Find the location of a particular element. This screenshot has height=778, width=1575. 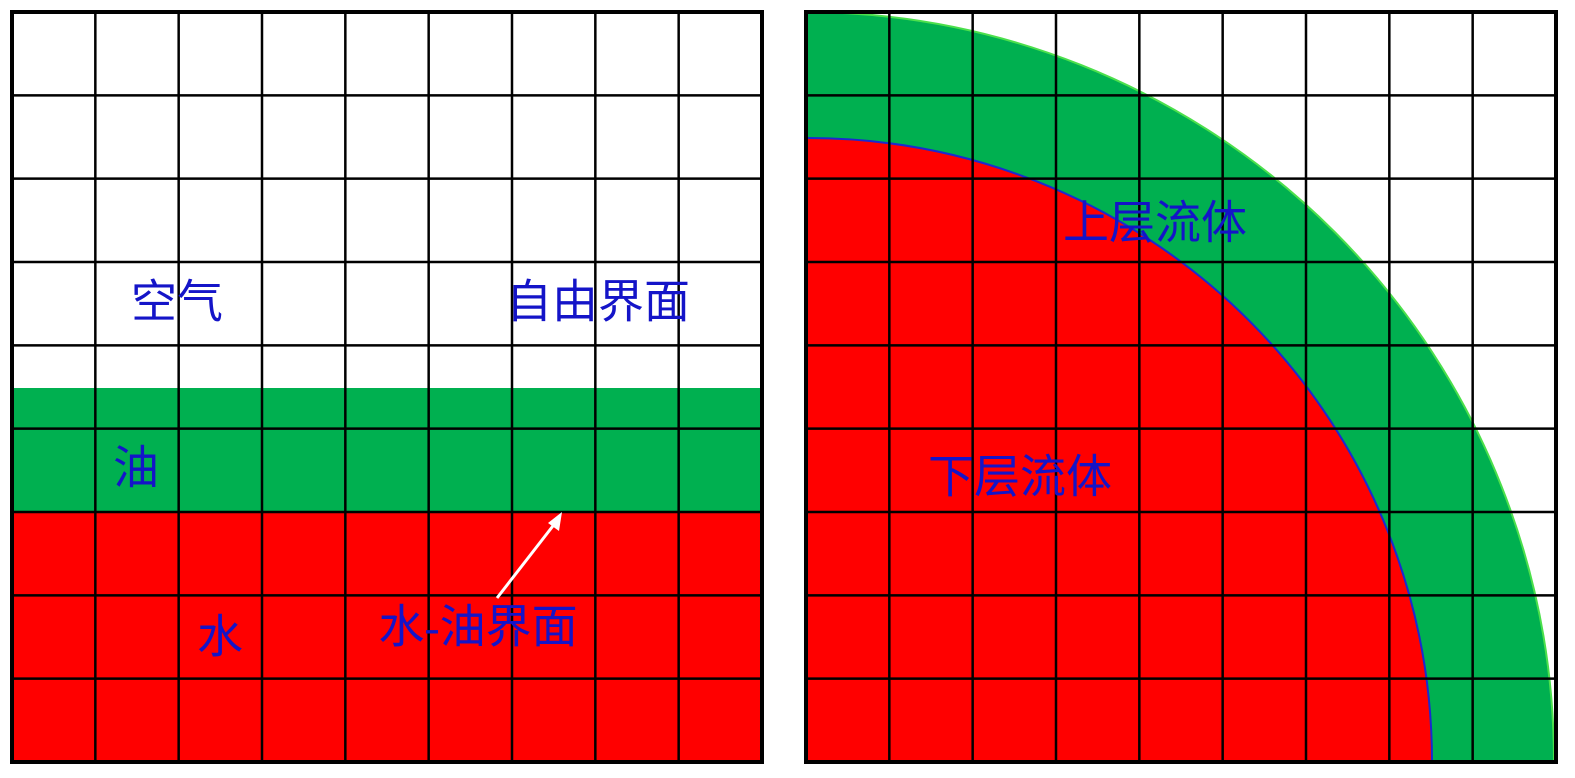

upper-fluid-label: 上层流体 is located at coordinates (1155, 223).